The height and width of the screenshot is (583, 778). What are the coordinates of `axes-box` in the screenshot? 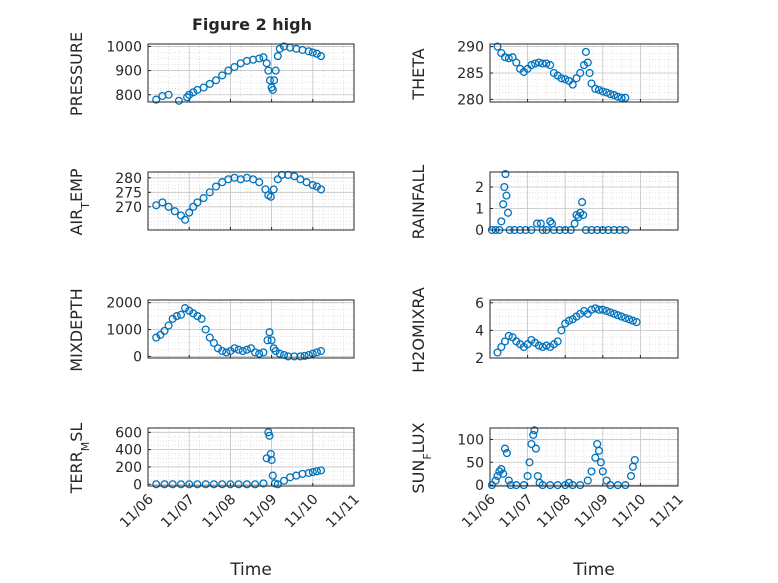 It's located at (584, 201).